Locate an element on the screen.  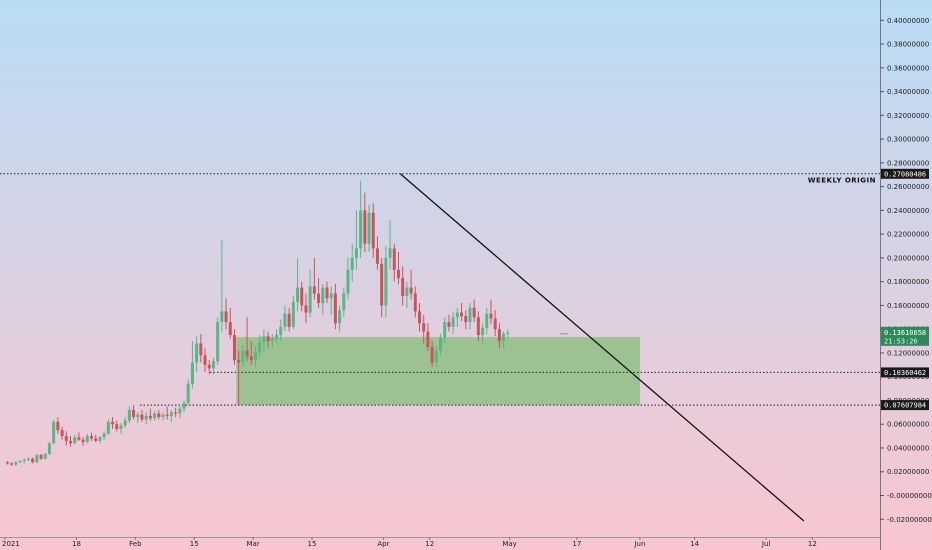
x-tick-label: Feb is located at coordinates (135, 544).